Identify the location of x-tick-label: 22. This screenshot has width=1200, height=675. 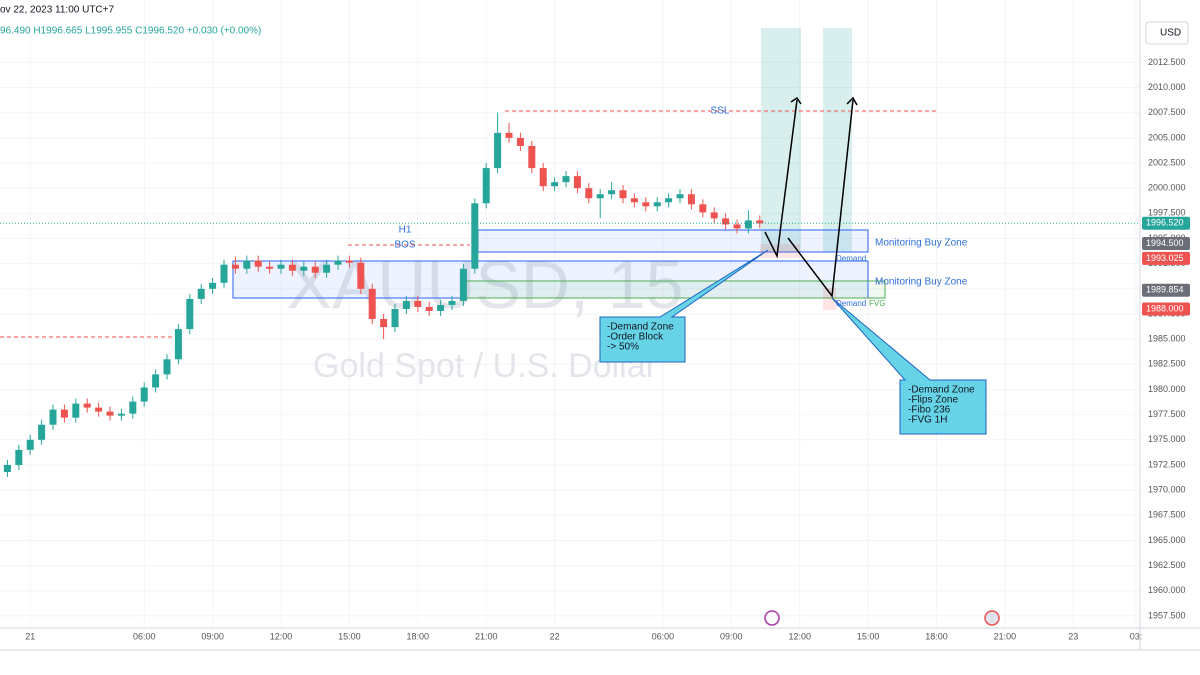
(555, 636).